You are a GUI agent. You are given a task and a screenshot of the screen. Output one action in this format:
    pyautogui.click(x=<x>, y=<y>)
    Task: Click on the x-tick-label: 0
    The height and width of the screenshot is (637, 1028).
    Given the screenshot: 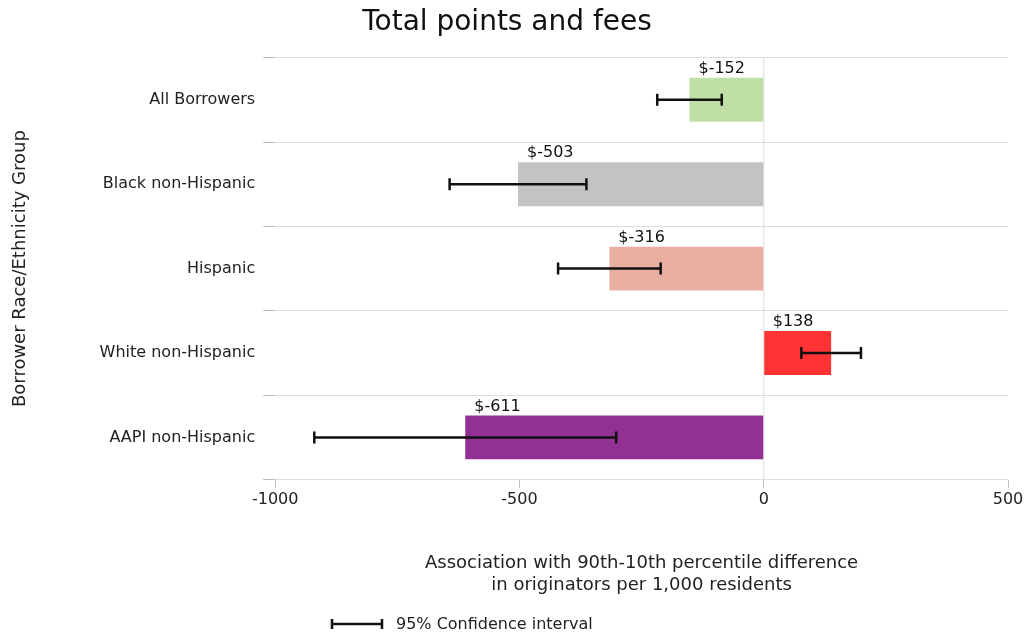 What is the action you would take?
    pyautogui.click(x=763, y=499)
    